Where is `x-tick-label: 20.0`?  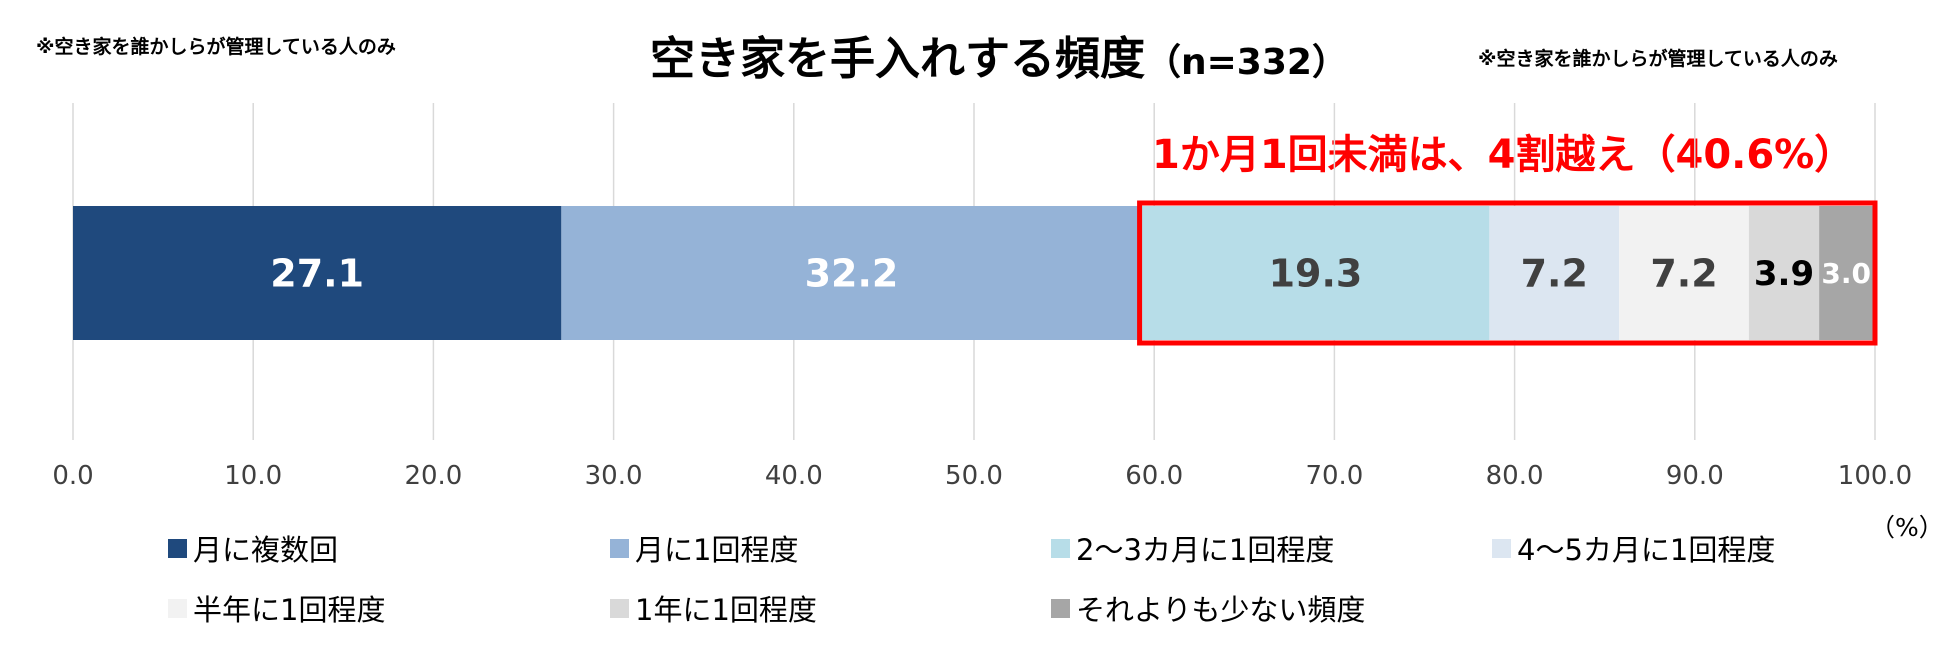
x-tick-label: 20.0 is located at coordinates (433, 476).